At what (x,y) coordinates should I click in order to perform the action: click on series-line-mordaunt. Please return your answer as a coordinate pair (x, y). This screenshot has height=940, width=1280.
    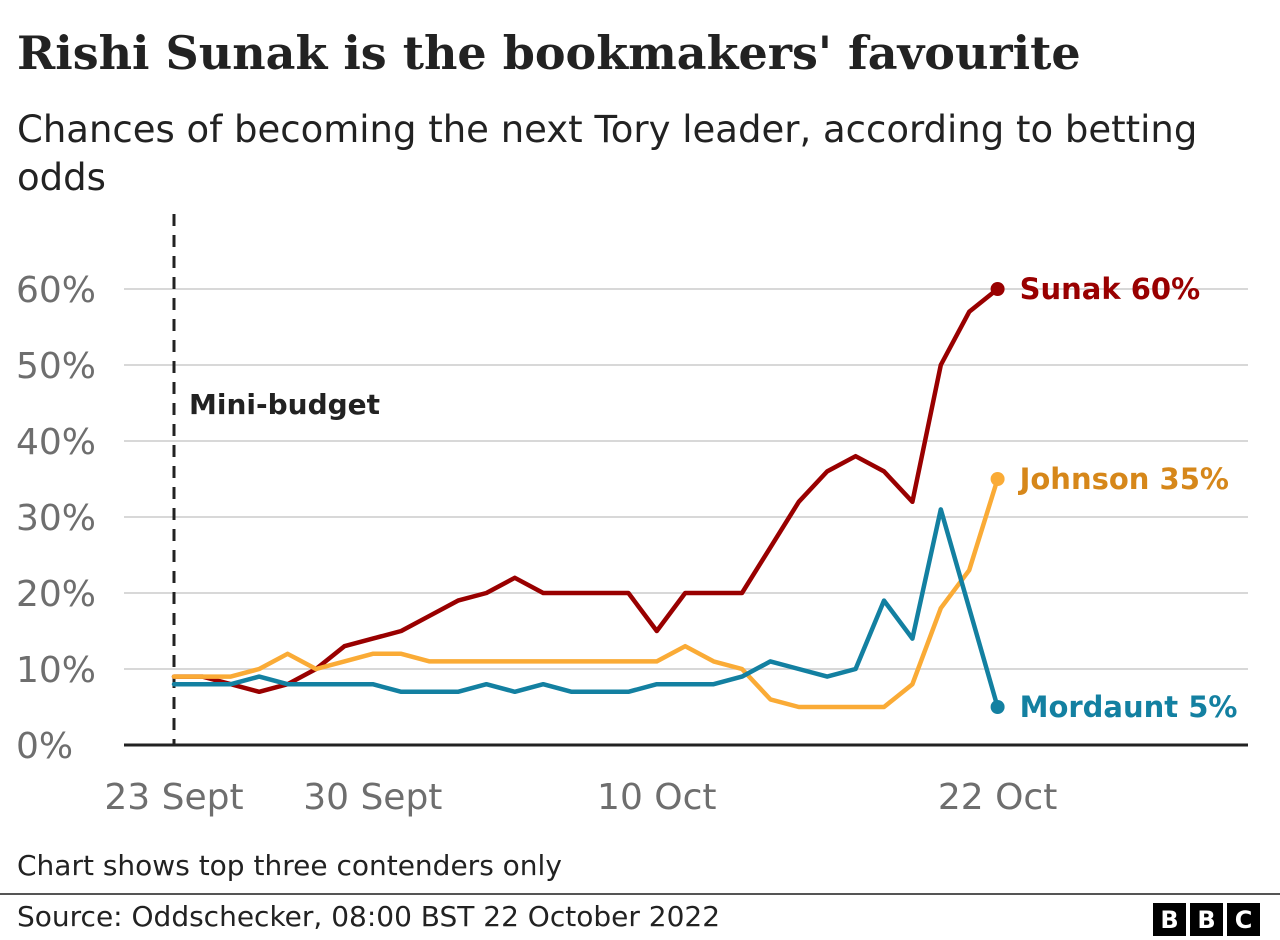
    Looking at the image, I should click on (585, 608).